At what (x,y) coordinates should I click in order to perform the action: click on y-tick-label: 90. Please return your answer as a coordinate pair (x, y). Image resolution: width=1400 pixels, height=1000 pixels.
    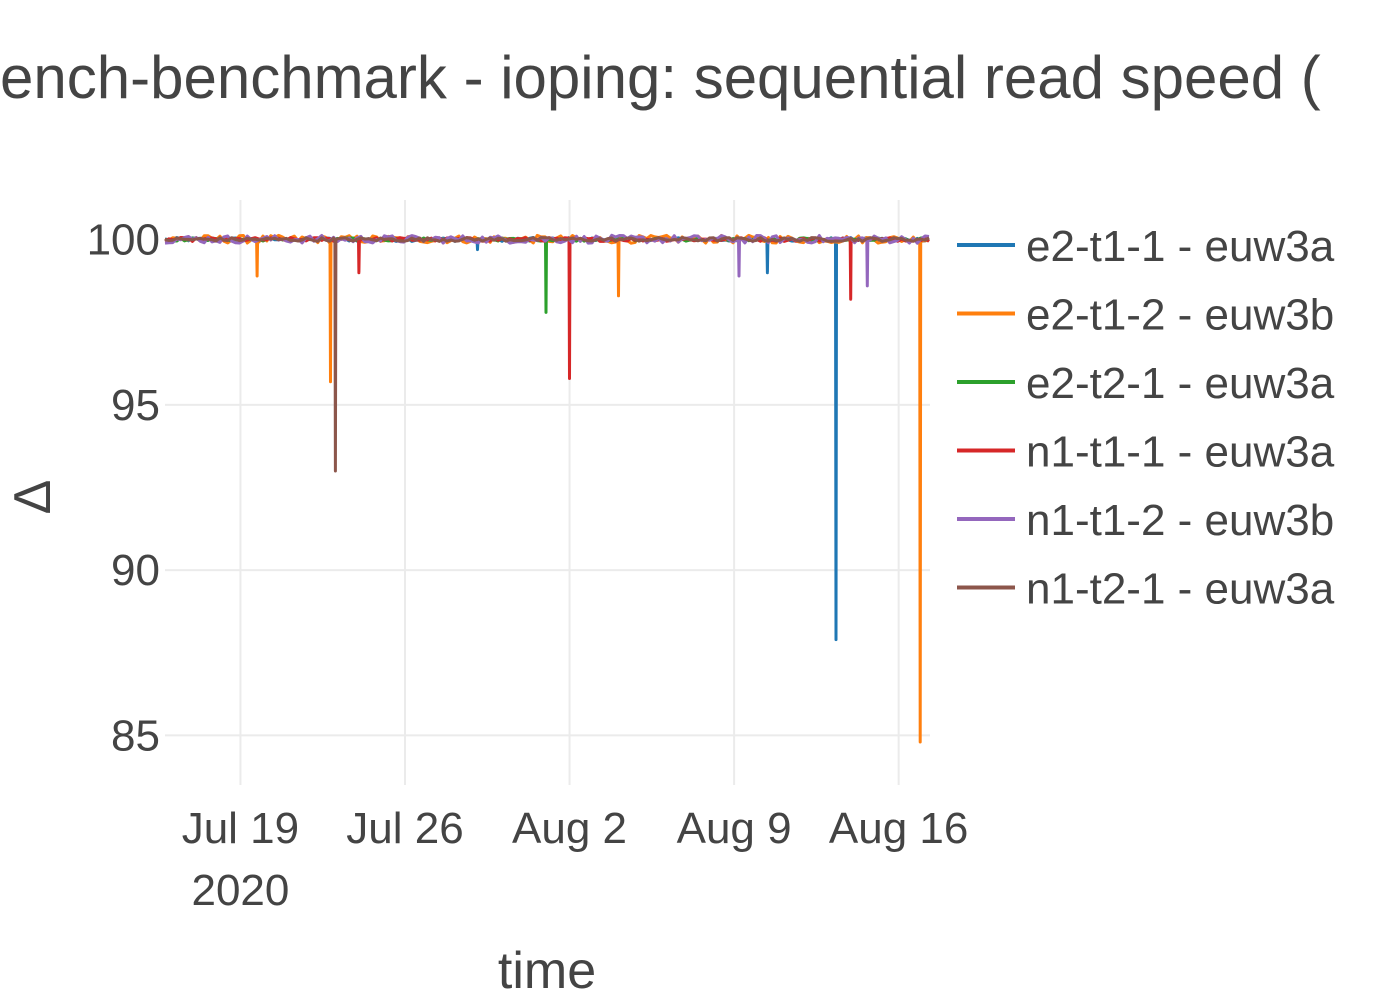
    Looking at the image, I should click on (135, 570).